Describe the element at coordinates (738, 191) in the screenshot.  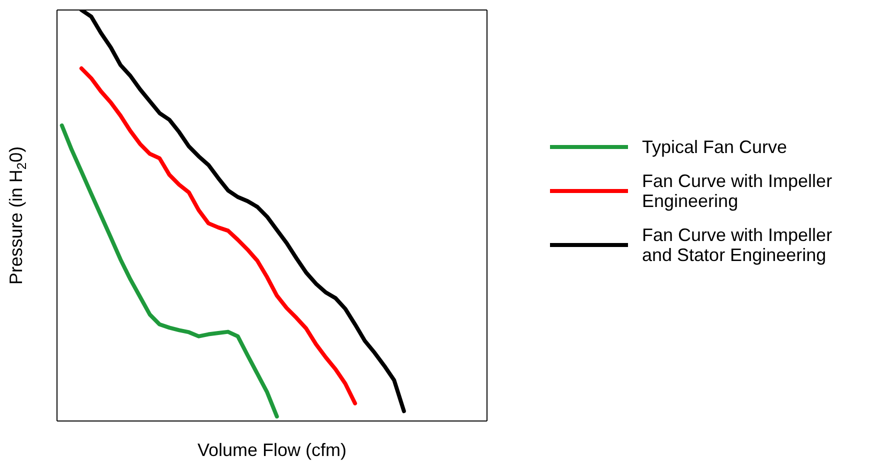
I see `legend-label: Fan Curve with Impeller Engineering` at that location.